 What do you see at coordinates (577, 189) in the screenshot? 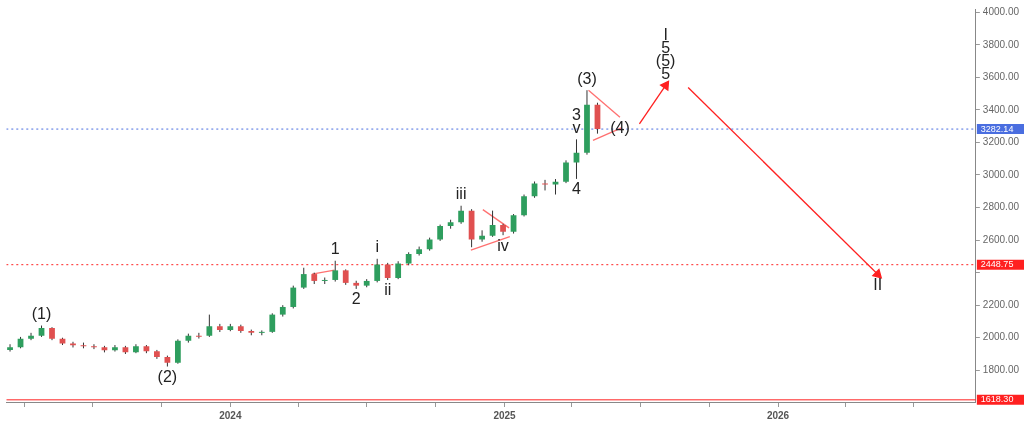
I see `annotation: 4` at bounding box center [577, 189].